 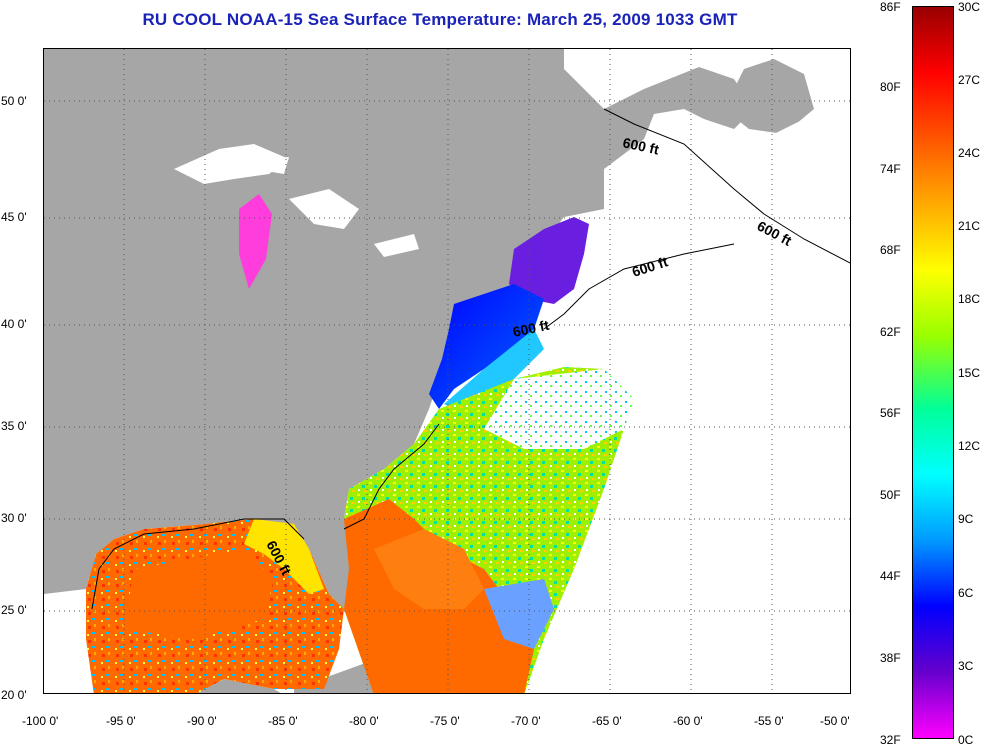 I want to click on x-tick-label: -80 0', so click(x=364, y=721).